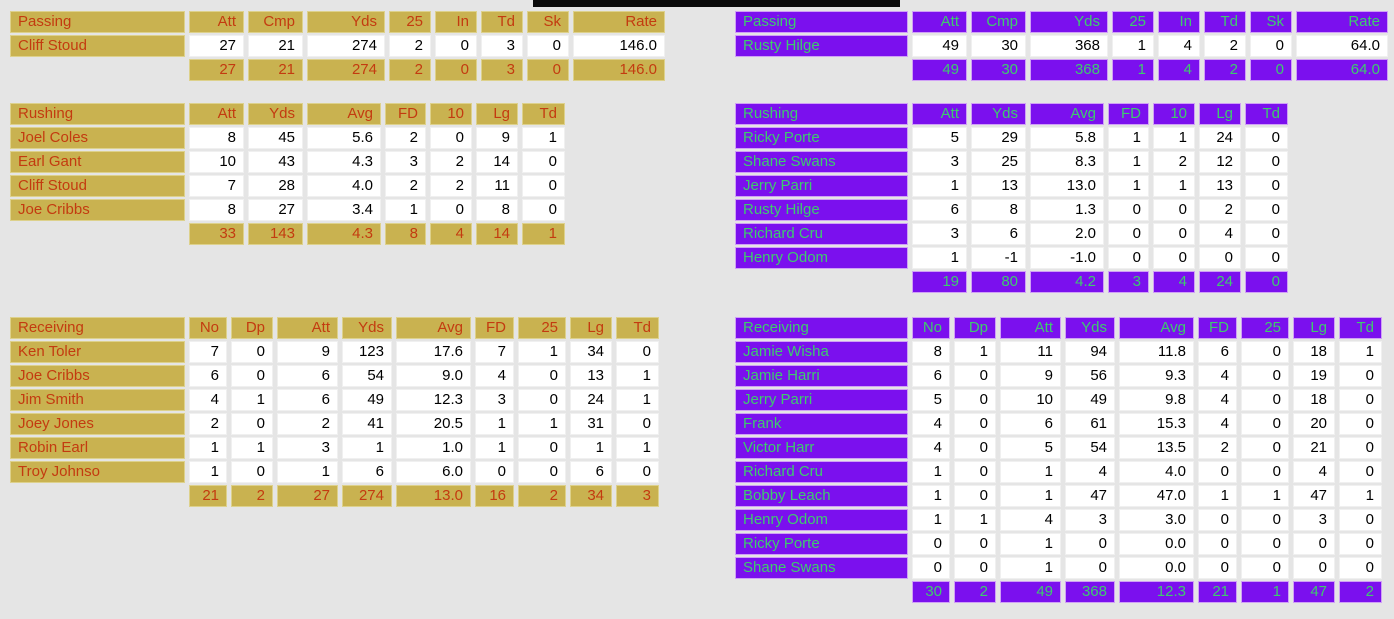 This screenshot has height=619, width=1394. Describe the element at coordinates (821, 162) in the screenshot. I see `player-name: Shane Swans` at that location.